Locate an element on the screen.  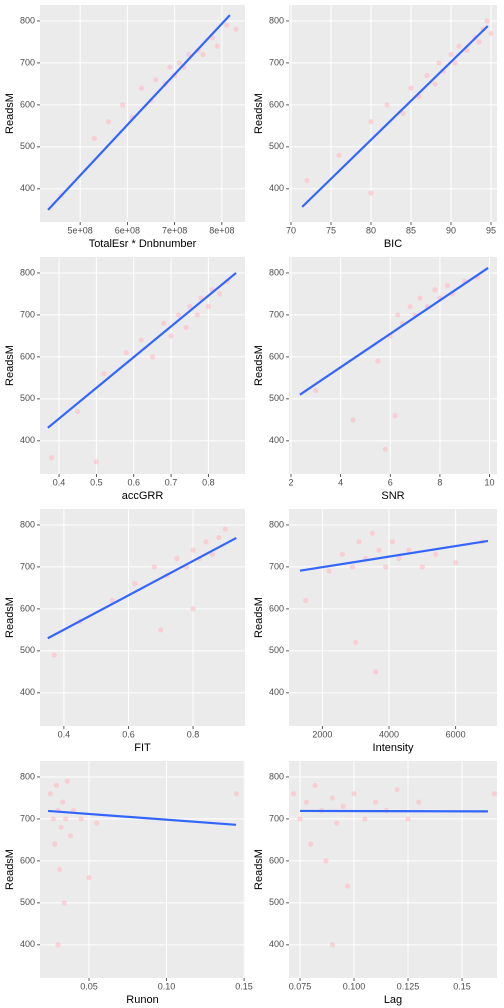
x-tick-label: 0.5 is located at coordinates (96, 482).